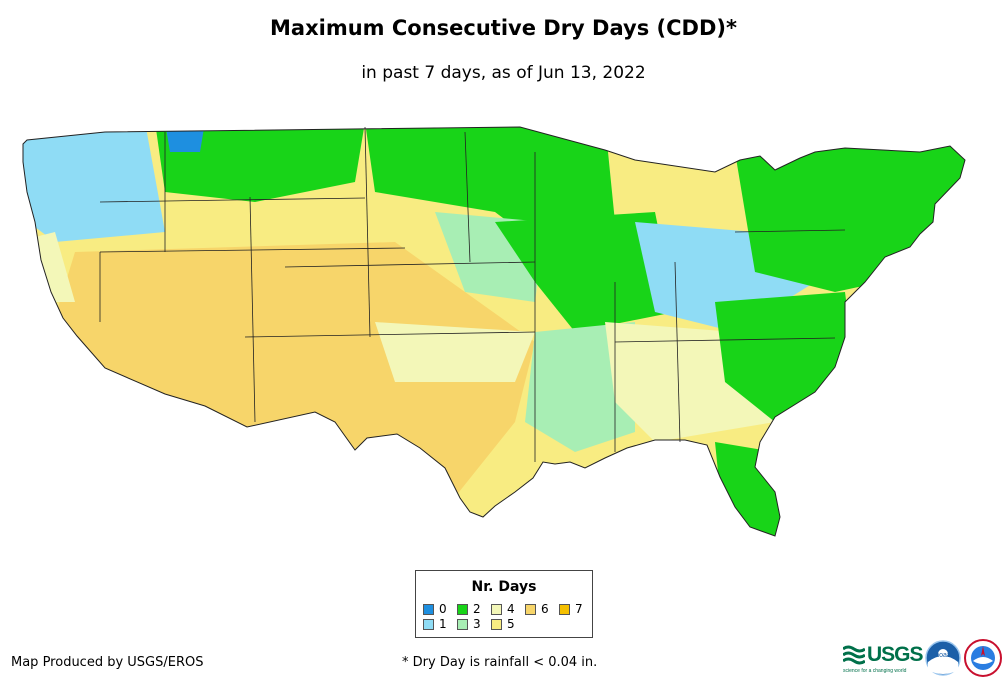 The height and width of the screenshot is (691, 1007). I want to click on usgs-wave-icon, so click(854, 655).